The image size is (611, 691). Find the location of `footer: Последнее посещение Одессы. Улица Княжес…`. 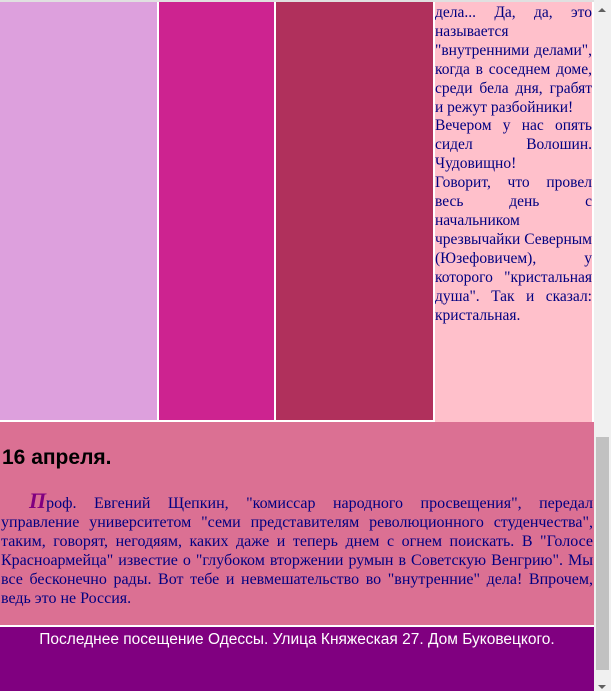

footer: Последнее посещение Одессы. Улица Княжес… is located at coordinates (297, 659).